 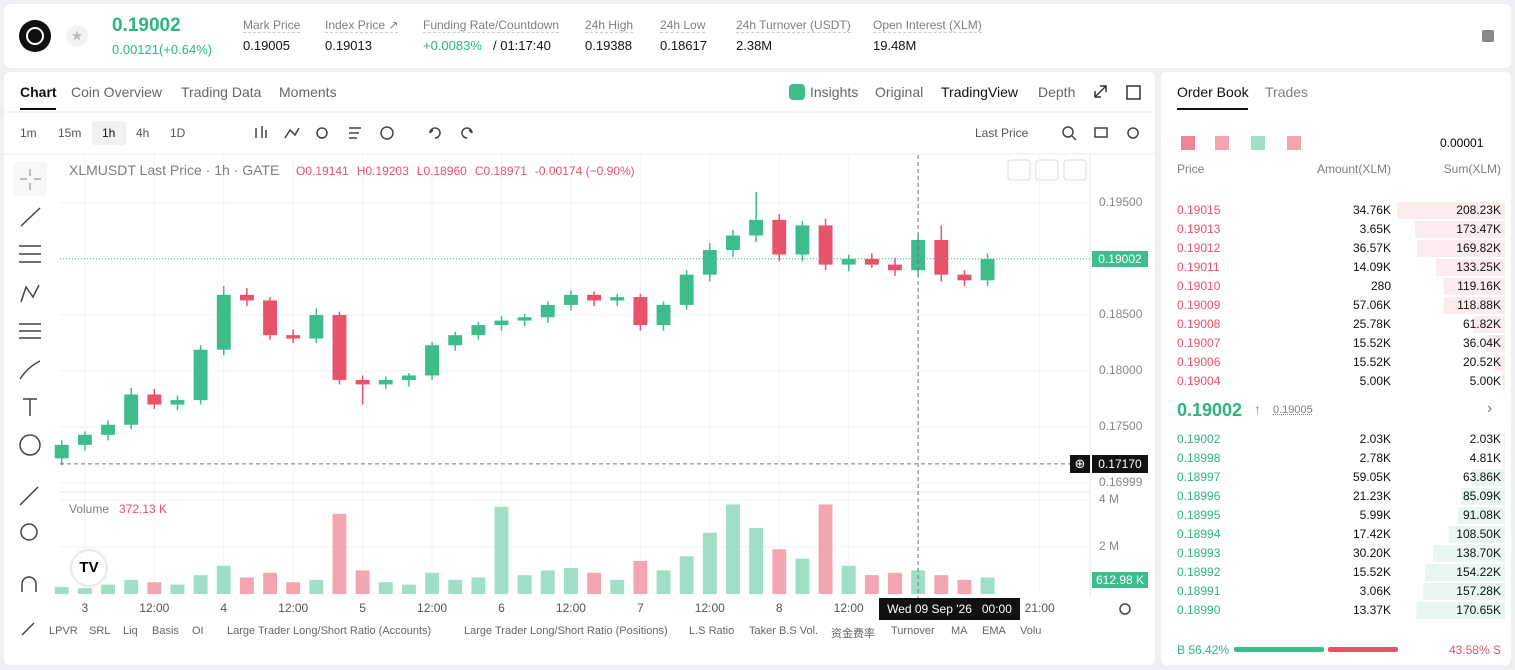 What do you see at coordinates (757, 36) in the screenshot?
I see `top-bar` at bounding box center [757, 36].